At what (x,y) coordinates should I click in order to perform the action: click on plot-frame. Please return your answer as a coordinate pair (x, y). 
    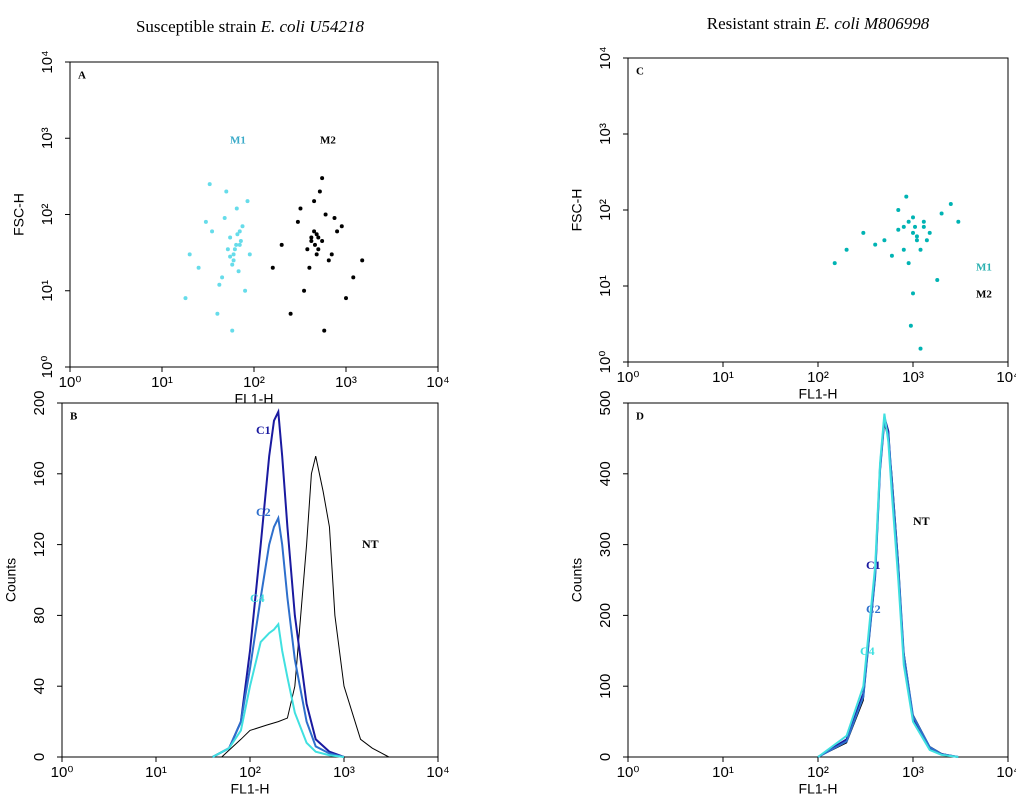
    Looking at the image, I should click on (818, 210).